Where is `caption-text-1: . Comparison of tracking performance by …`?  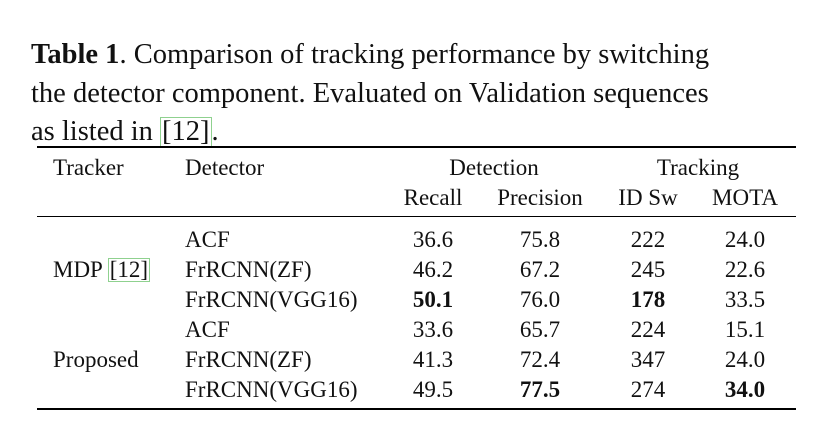
caption-text-1: . Comparison of tracking performance by … is located at coordinates (414, 54).